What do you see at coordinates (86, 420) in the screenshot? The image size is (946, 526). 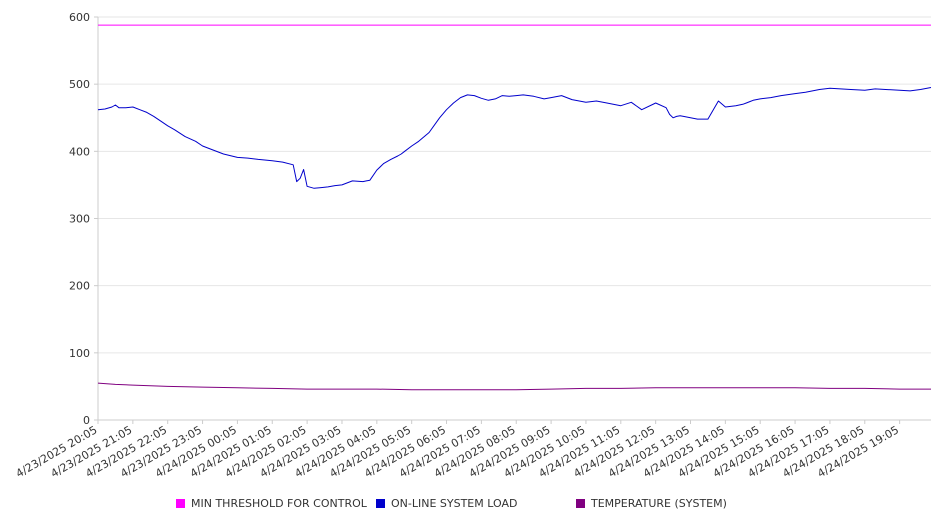 I see `y-tick-label: 0` at bounding box center [86, 420].